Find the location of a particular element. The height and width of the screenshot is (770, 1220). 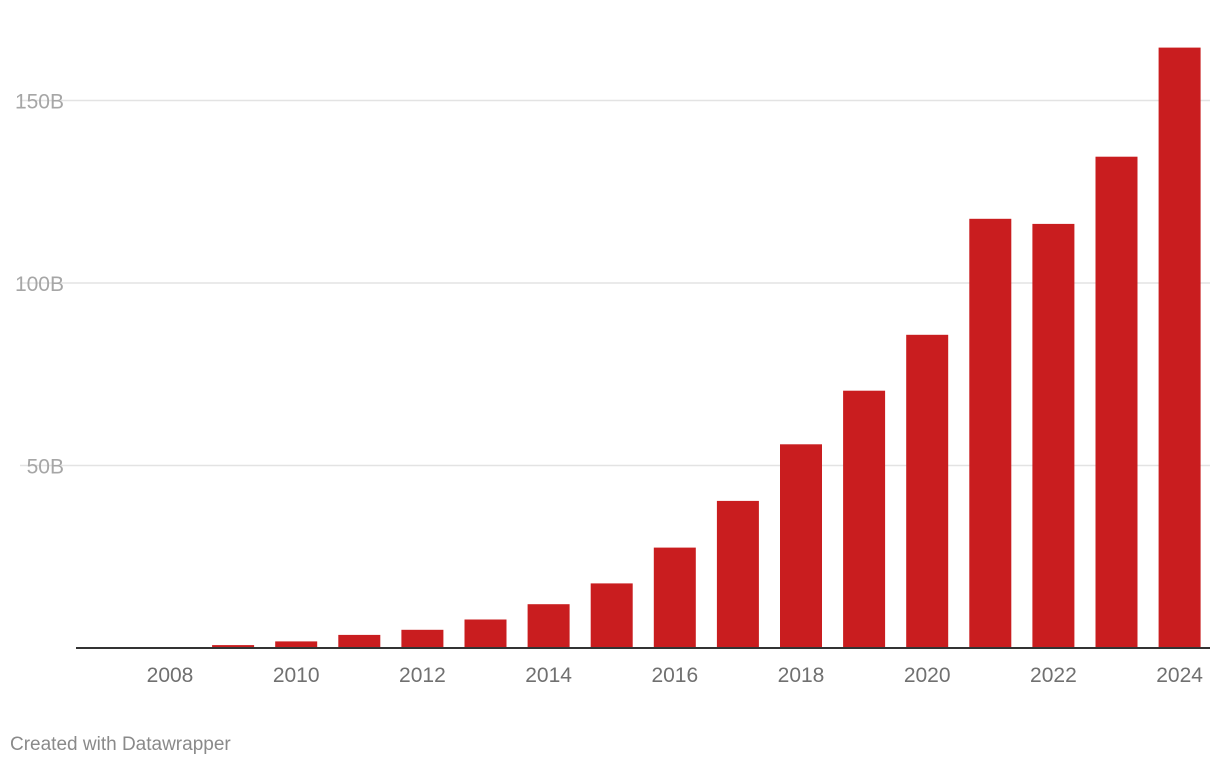

bar-2012 is located at coordinates (422, 639).